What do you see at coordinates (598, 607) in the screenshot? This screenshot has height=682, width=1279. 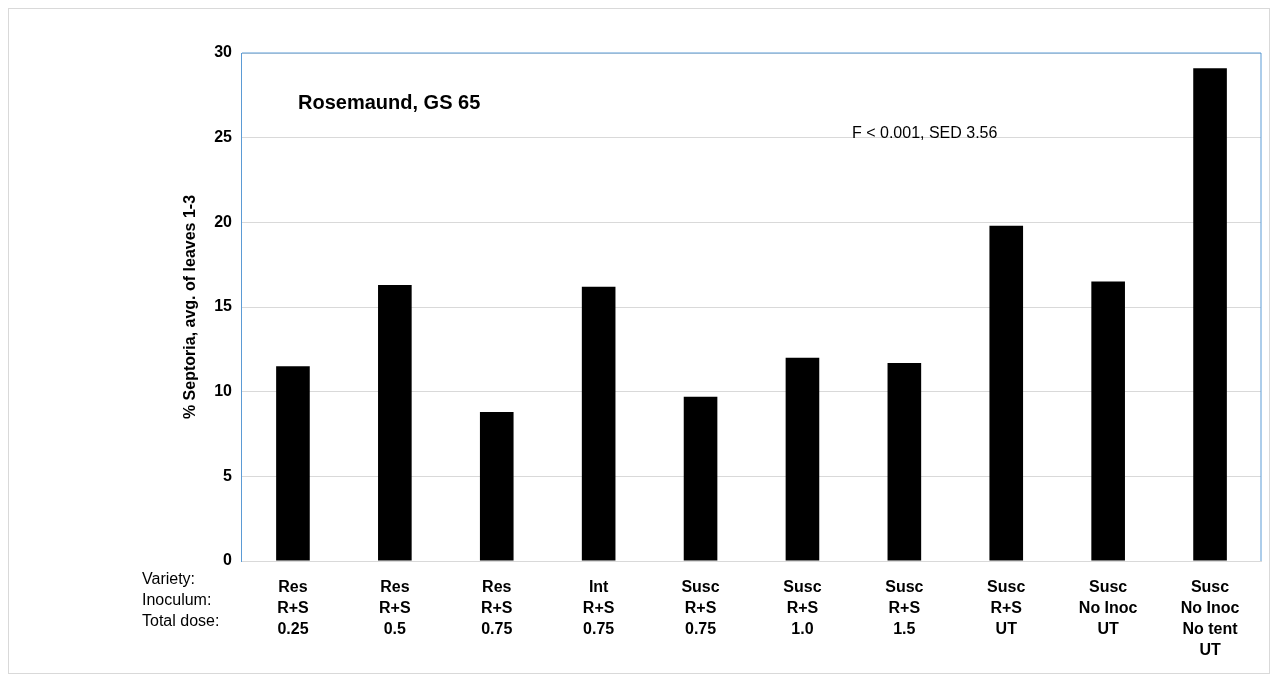 I see `x-tick-label: Int R+S 0.75` at bounding box center [598, 607].